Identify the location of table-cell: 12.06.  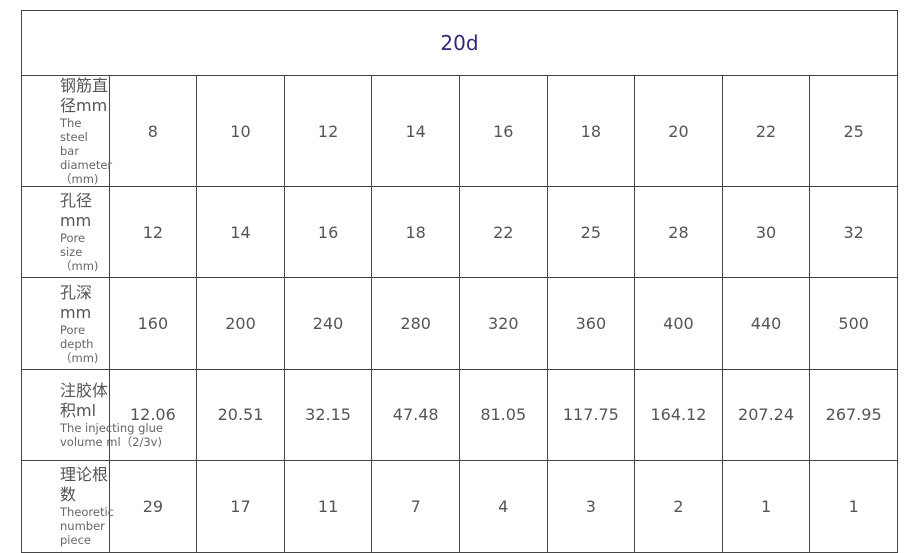
(153, 415).